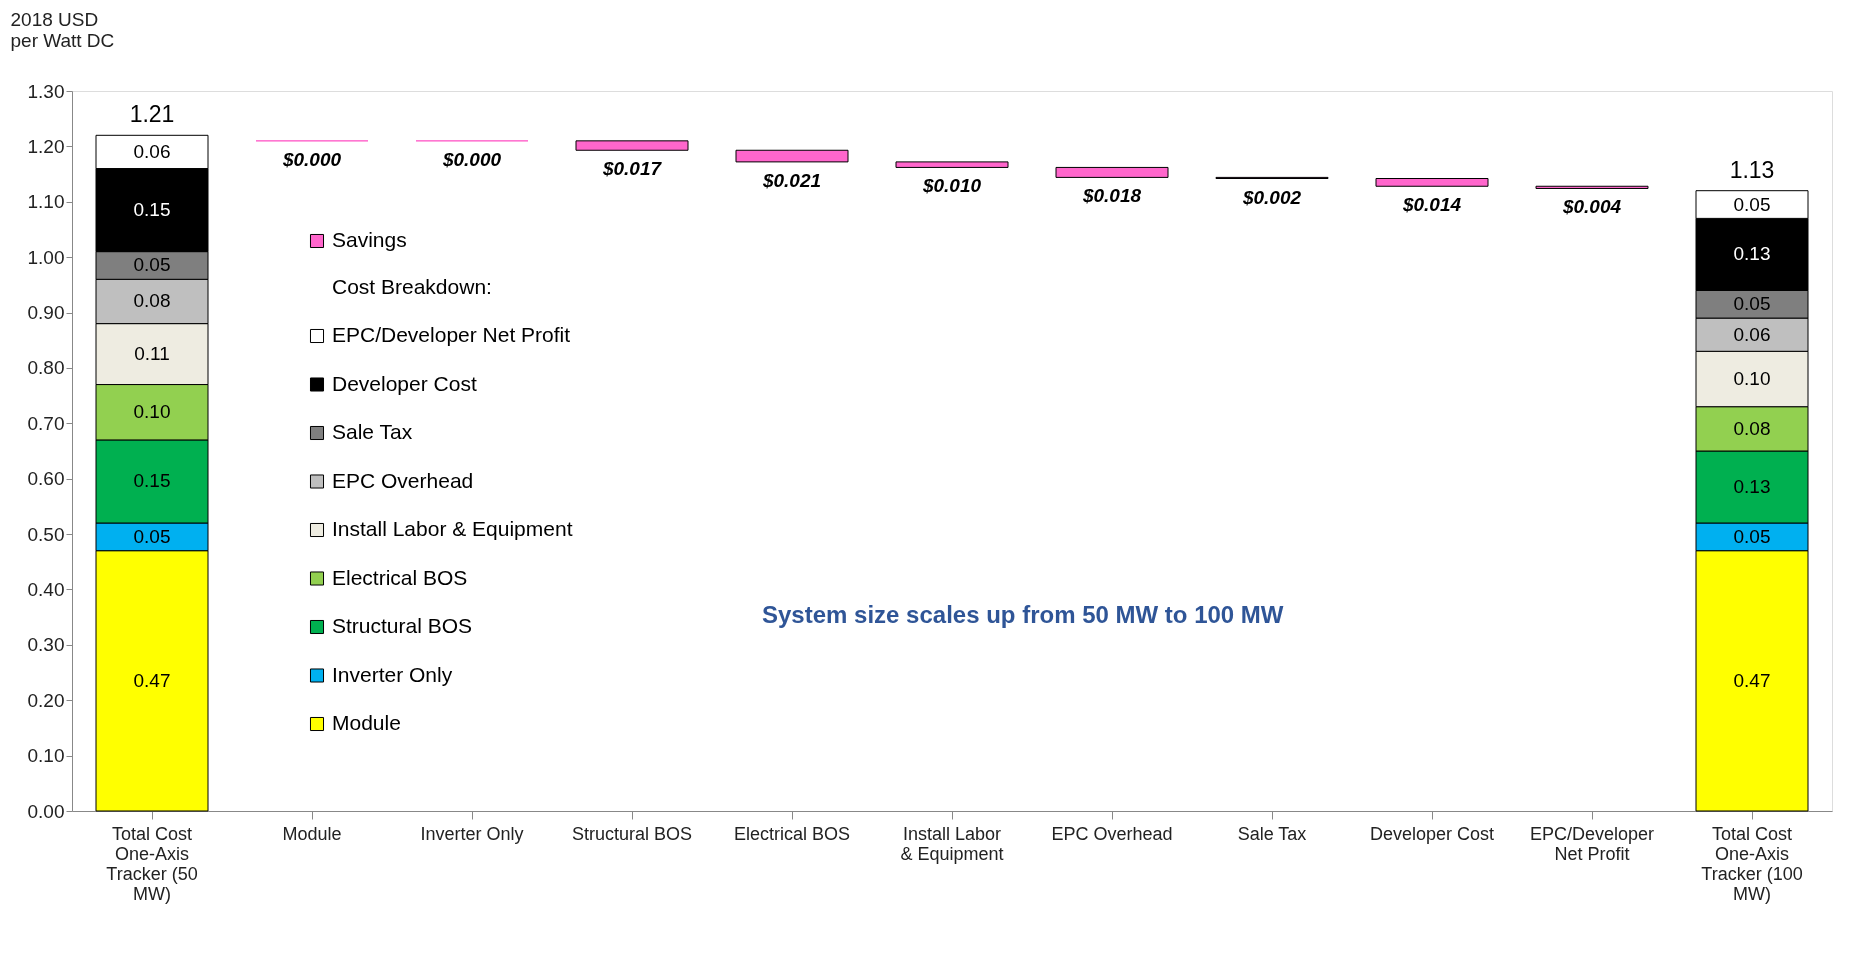 Image resolution: width=1870 pixels, height=973 pixels. What do you see at coordinates (366, 722) in the screenshot?
I see `legend-label: Module` at bounding box center [366, 722].